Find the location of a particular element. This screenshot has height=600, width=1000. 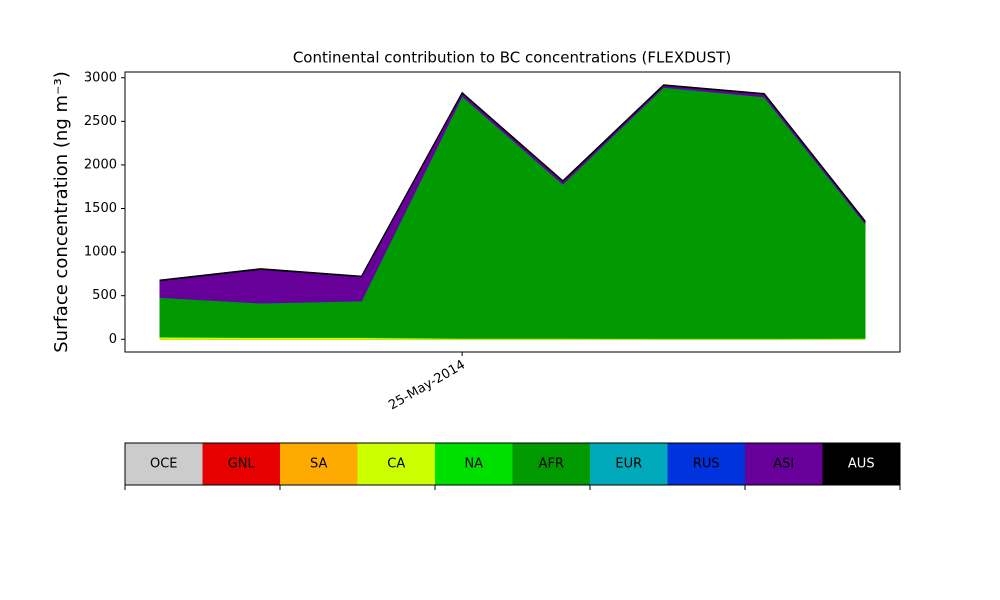

legend-label: GNL is located at coordinates (242, 464).